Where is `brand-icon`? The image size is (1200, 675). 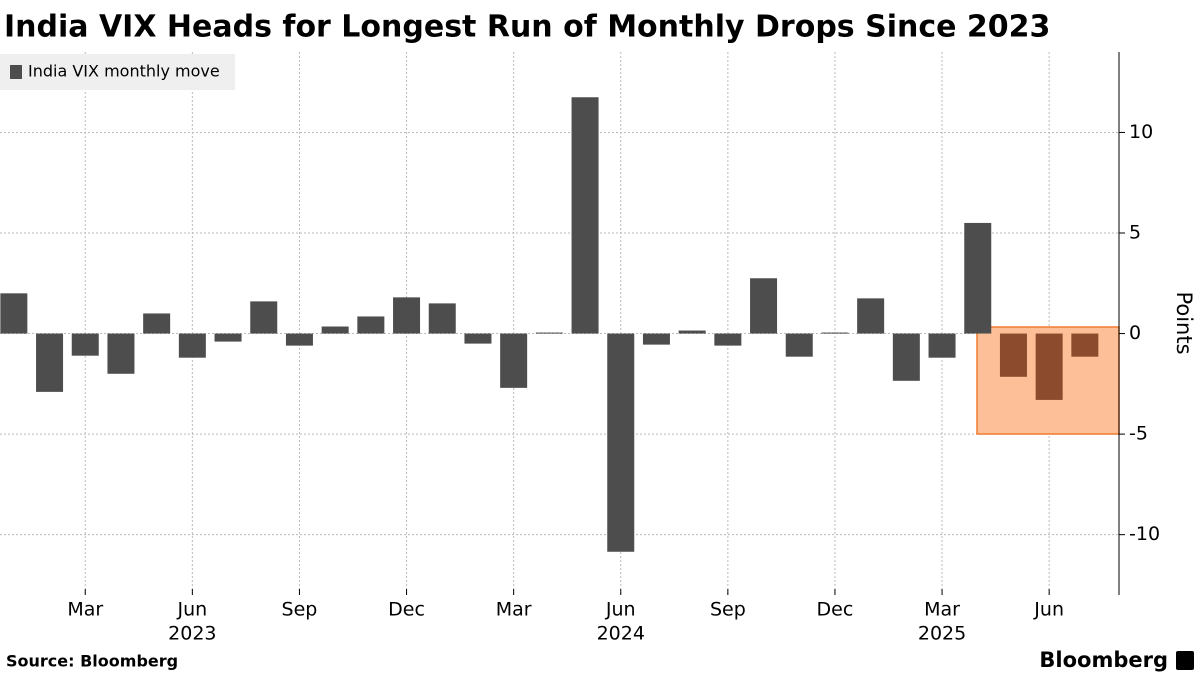
brand-icon is located at coordinates (1185, 660).